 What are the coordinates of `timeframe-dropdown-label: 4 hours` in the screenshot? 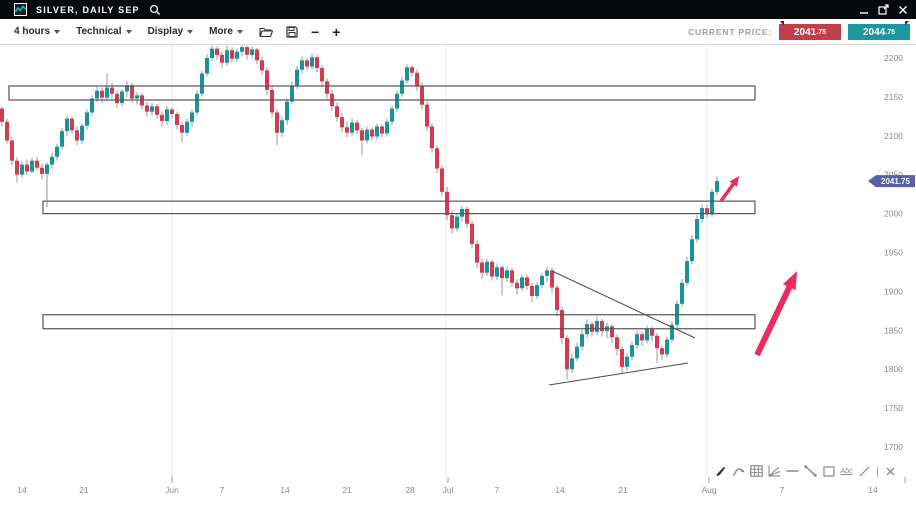 It's located at (32, 31).